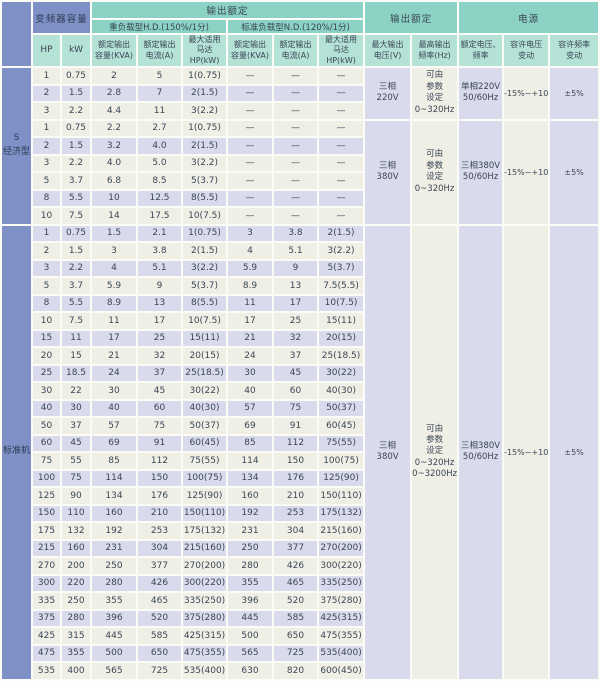 This screenshot has height=681, width=600. I want to click on table-cell: 1.5, so click(76, 93).